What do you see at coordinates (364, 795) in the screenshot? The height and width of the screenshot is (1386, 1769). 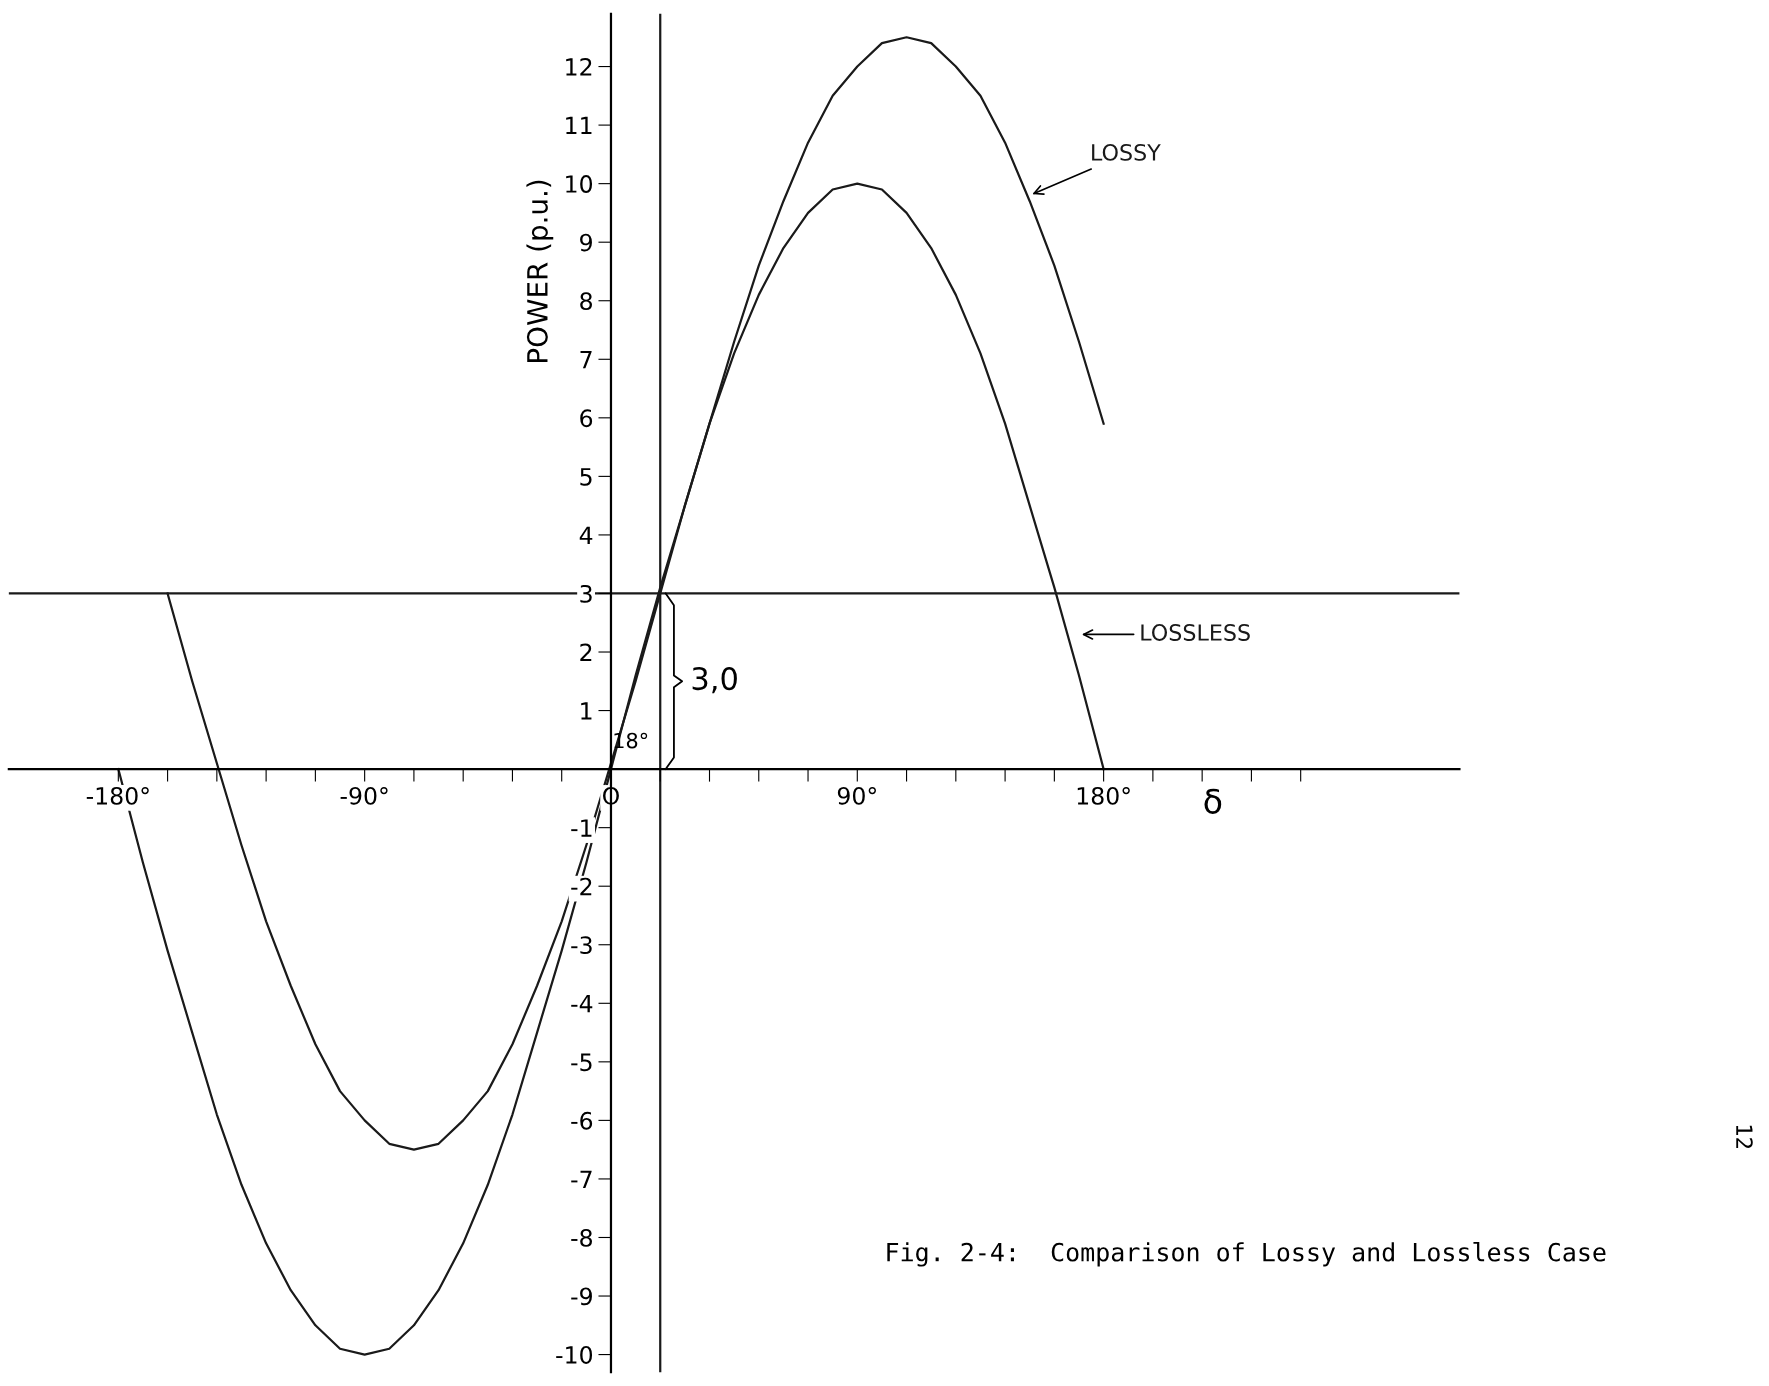 I see `x-tick-label: -90°` at bounding box center [364, 795].